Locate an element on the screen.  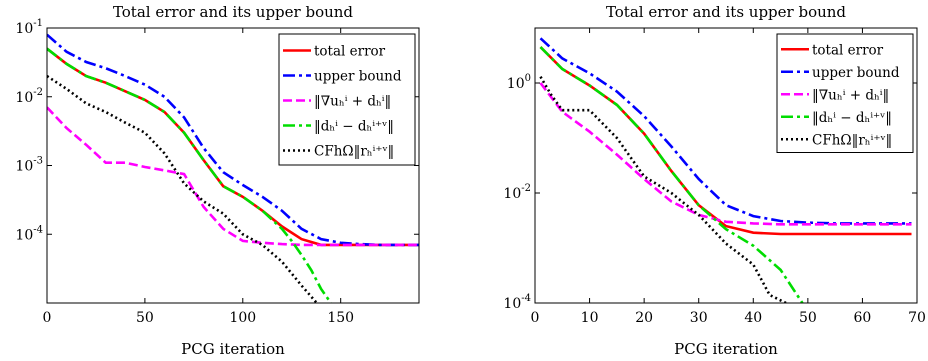
x-tick-label: 70 is located at coordinates (917, 318).